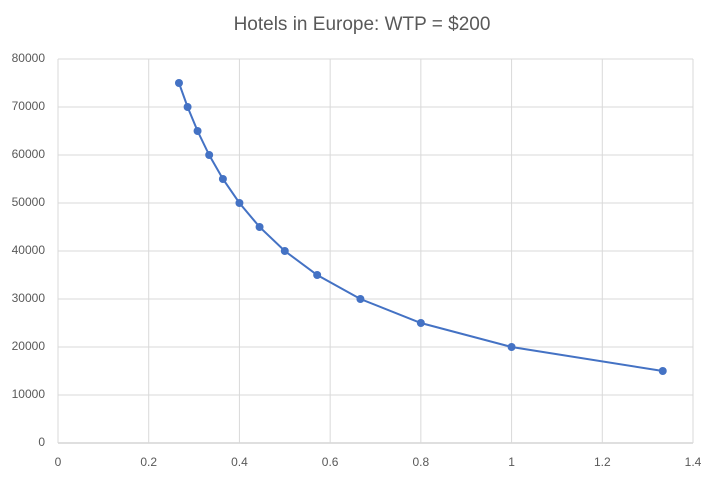 Image resolution: width=716 pixels, height=485 pixels. I want to click on y-tick-label: 0, so click(41, 442).